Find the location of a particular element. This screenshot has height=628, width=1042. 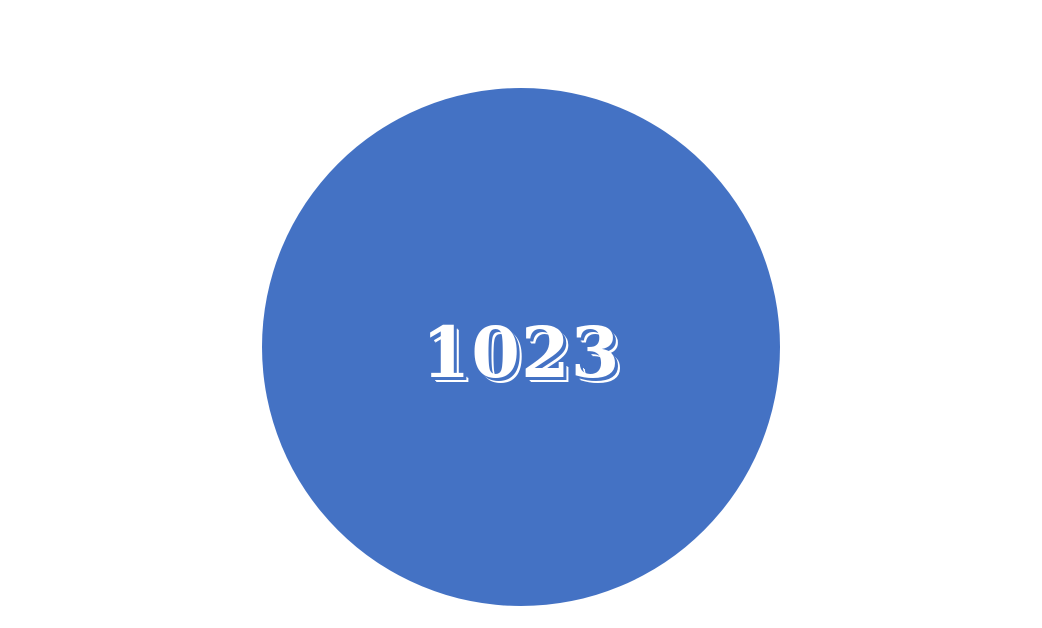

circle-number-label: 1023 is located at coordinates (521, 352).